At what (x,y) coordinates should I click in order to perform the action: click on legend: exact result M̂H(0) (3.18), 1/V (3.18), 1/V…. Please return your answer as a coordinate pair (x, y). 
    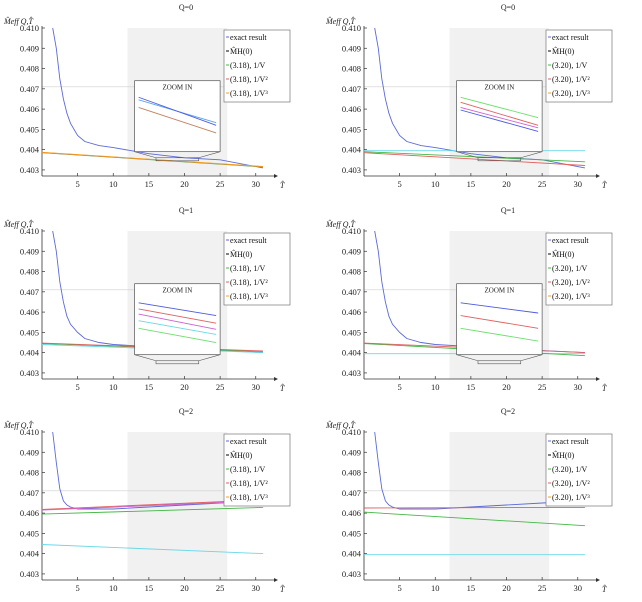
    Looking at the image, I should click on (257, 269).